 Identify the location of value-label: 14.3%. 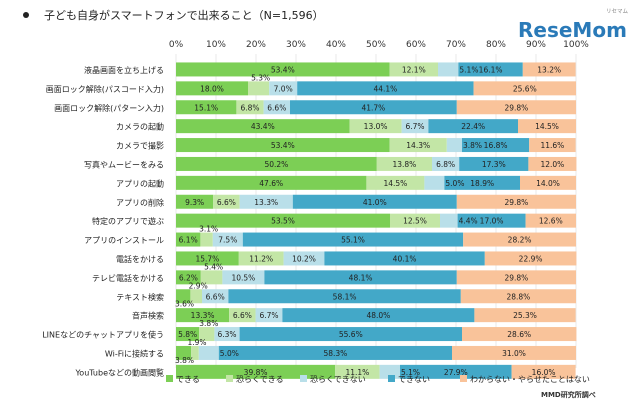
(418, 145).